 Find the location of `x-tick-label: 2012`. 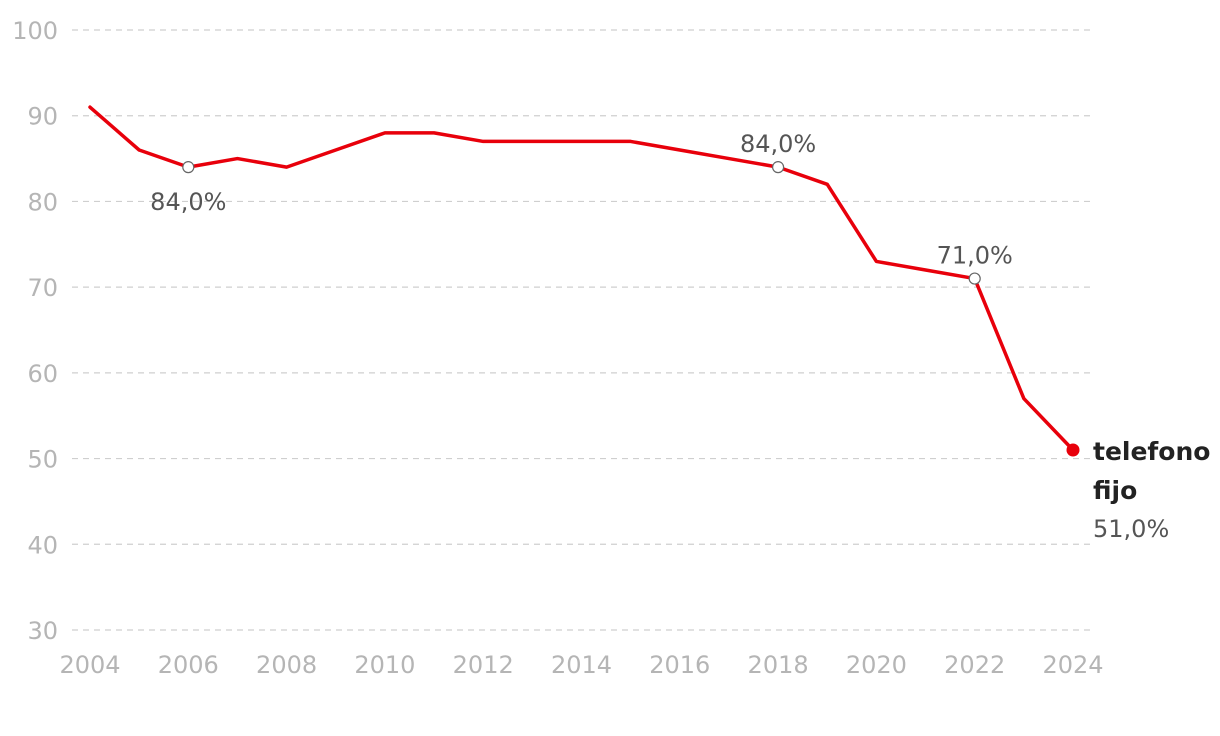

x-tick-label: 2012 is located at coordinates (483, 665).